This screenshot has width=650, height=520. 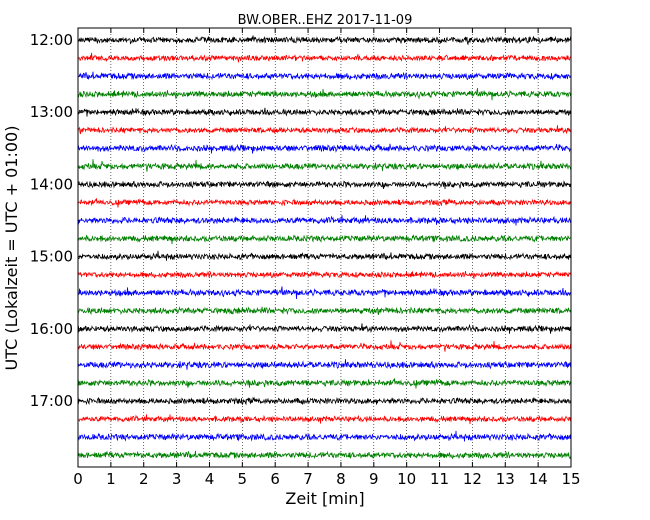 I want to click on y-tick-label: 12:00, so click(x=51, y=40).